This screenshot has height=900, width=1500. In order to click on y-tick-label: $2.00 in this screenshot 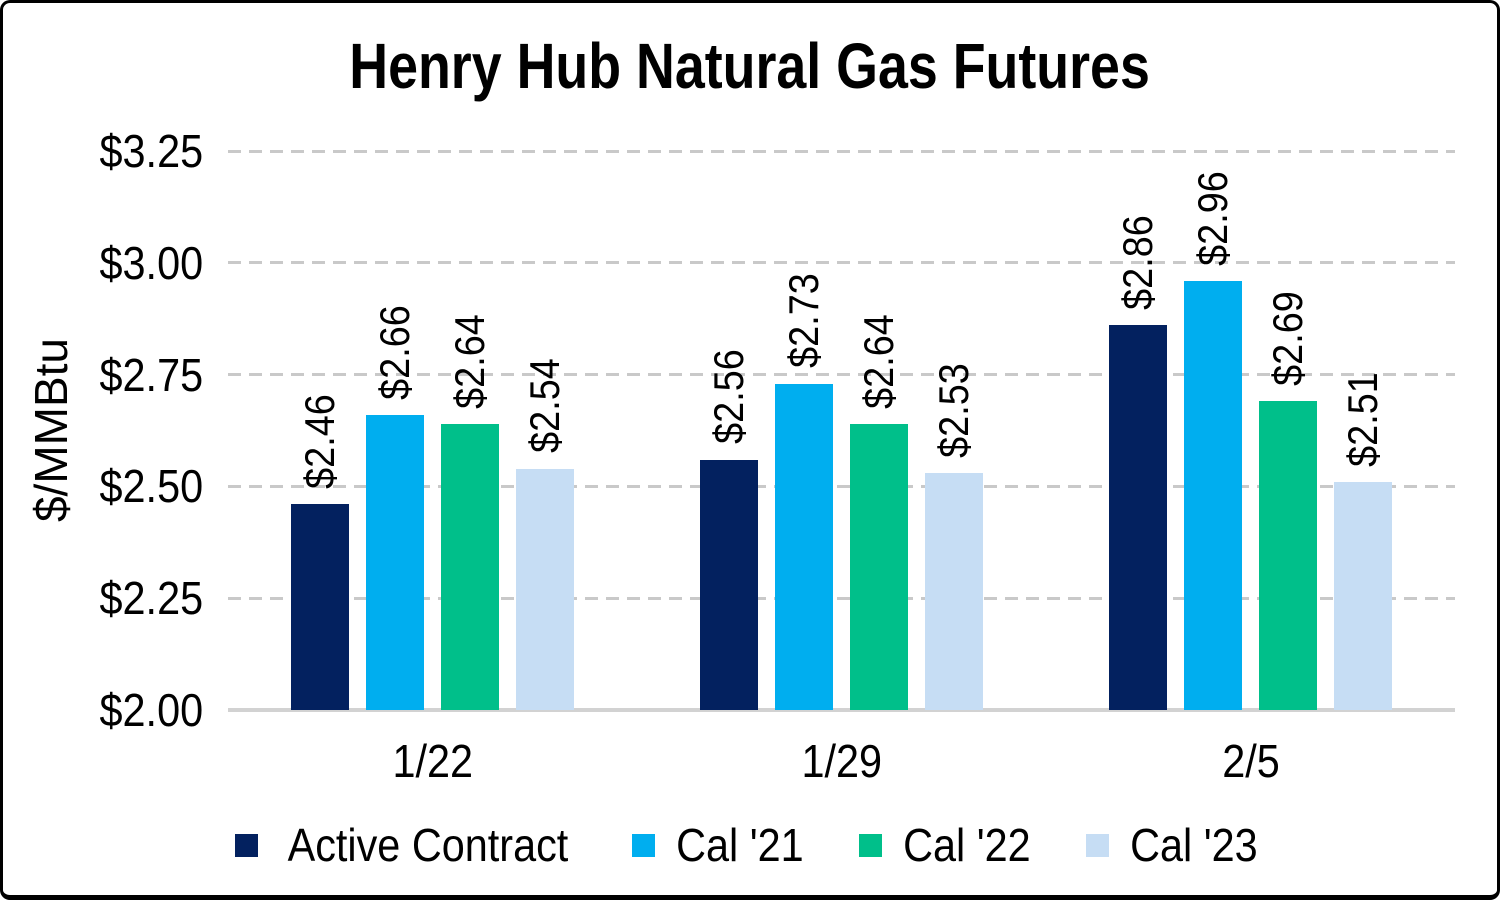, I will do `click(123, 710)`.